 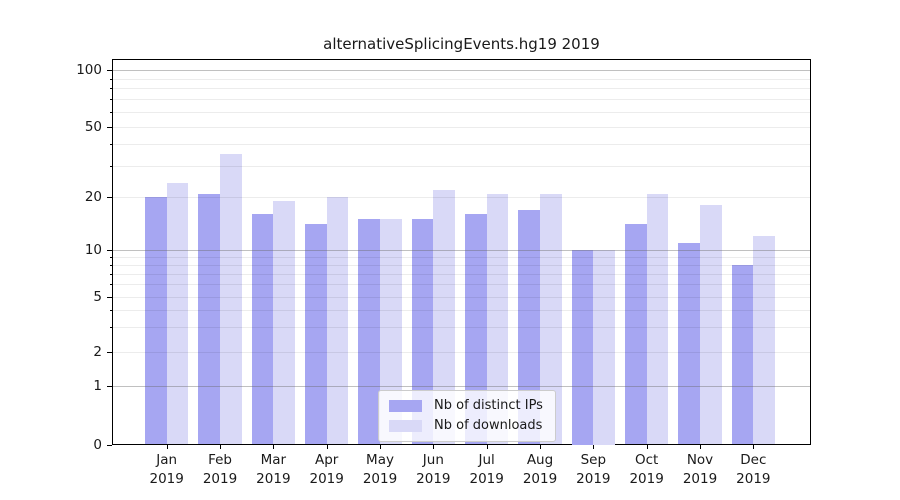 What do you see at coordinates (487, 470) in the screenshot?
I see `x-tick-label: Jul 2019` at bounding box center [487, 470].